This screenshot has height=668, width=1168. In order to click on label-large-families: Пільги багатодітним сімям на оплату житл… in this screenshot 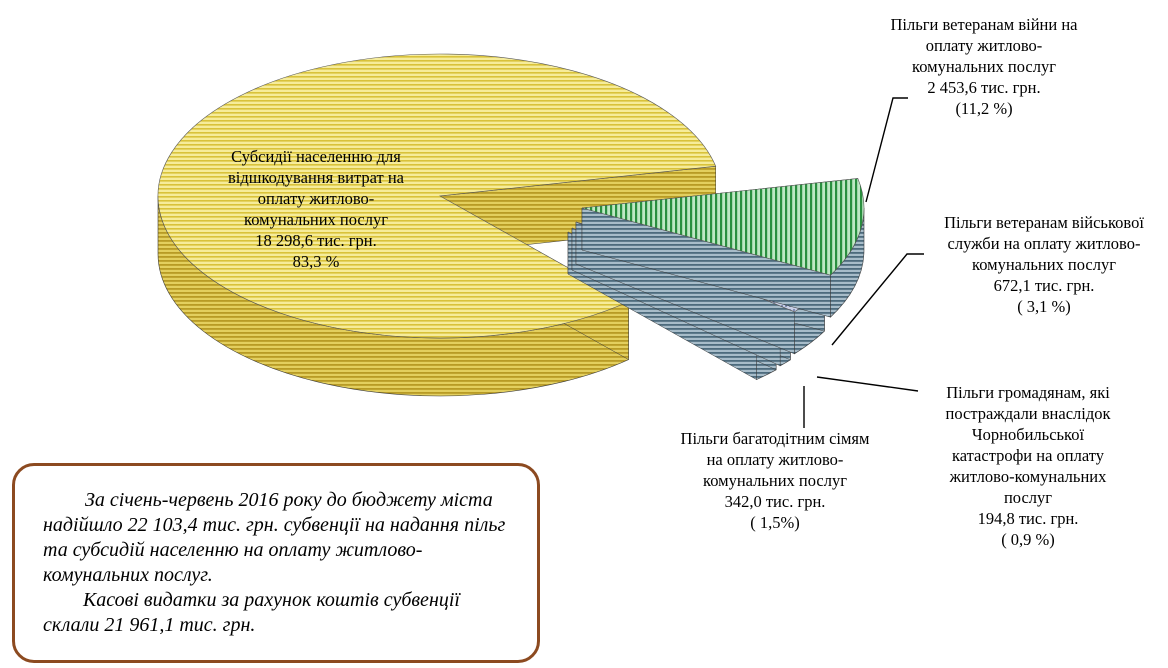, I will do `click(775, 480)`.